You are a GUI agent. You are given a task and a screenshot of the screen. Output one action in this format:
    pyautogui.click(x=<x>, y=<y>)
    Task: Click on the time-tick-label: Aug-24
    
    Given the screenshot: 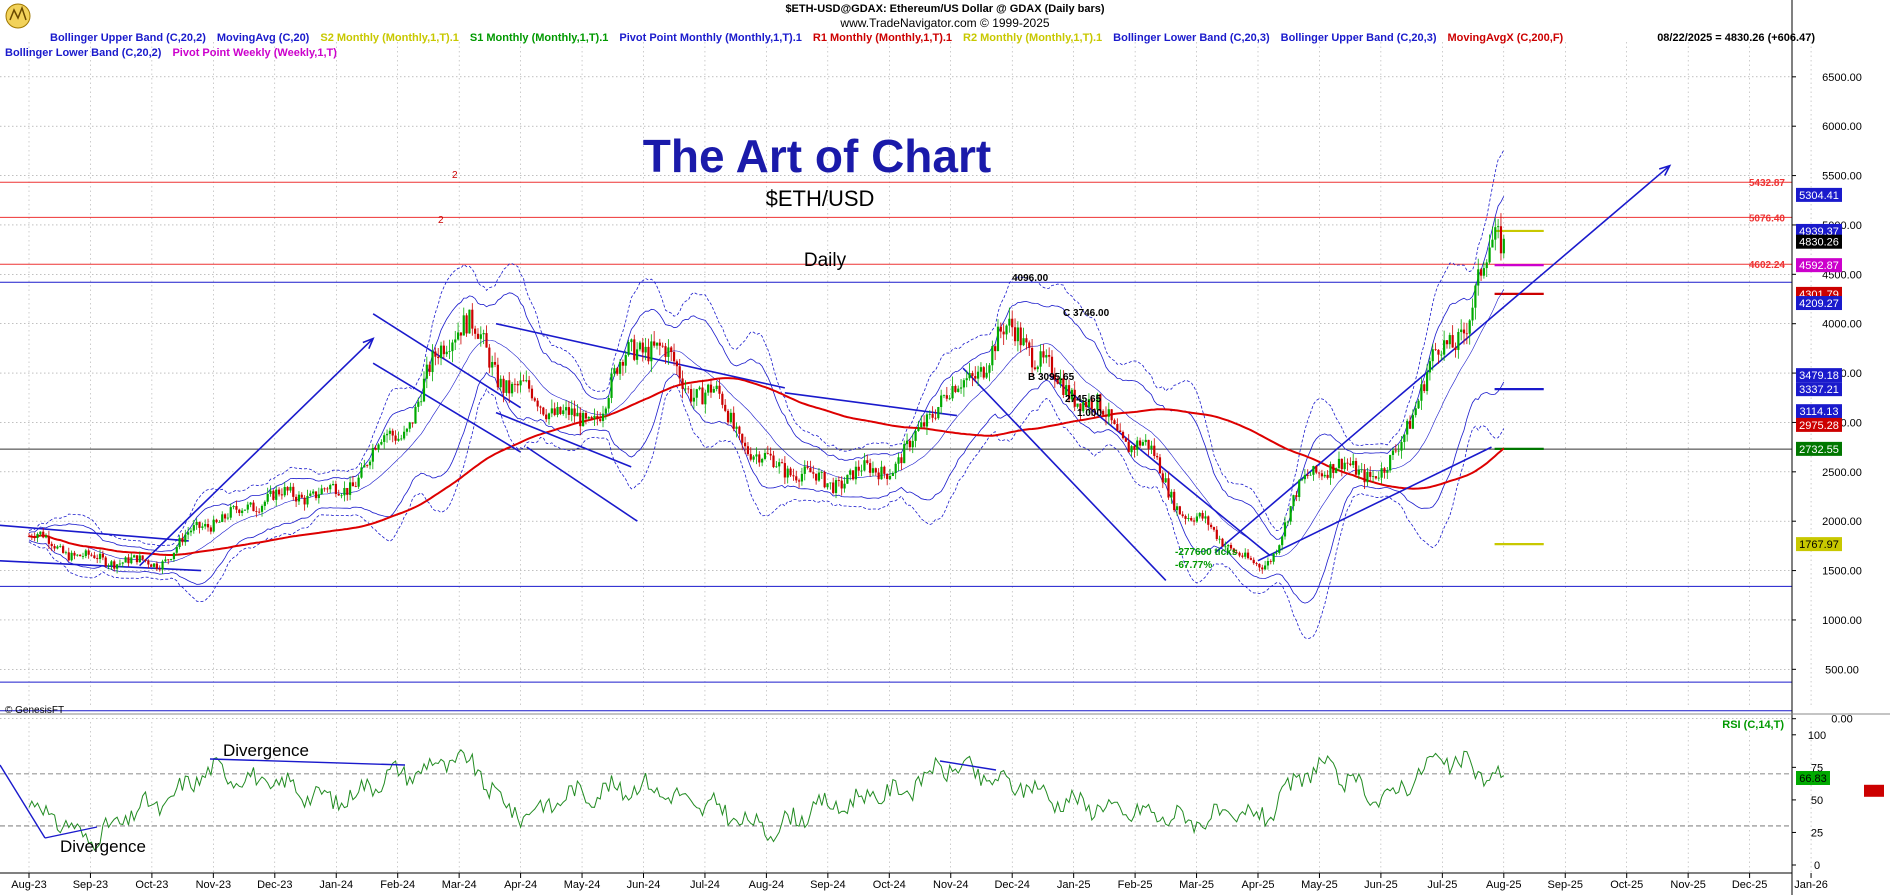 What is the action you would take?
    pyautogui.click(x=766, y=885)
    